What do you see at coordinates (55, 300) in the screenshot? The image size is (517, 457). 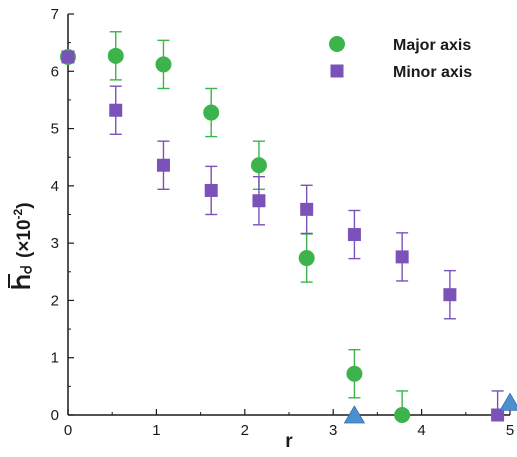 I see `y-tick-label-2: 2` at bounding box center [55, 300].